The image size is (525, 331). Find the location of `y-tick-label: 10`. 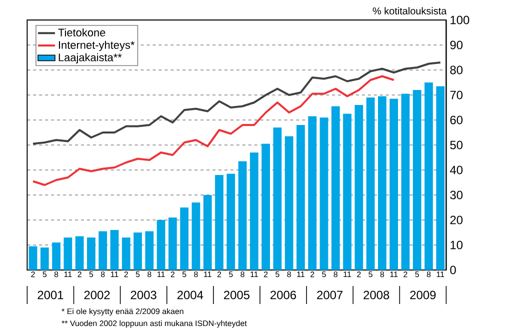

y-tick-label: 10 is located at coordinates (456, 245).